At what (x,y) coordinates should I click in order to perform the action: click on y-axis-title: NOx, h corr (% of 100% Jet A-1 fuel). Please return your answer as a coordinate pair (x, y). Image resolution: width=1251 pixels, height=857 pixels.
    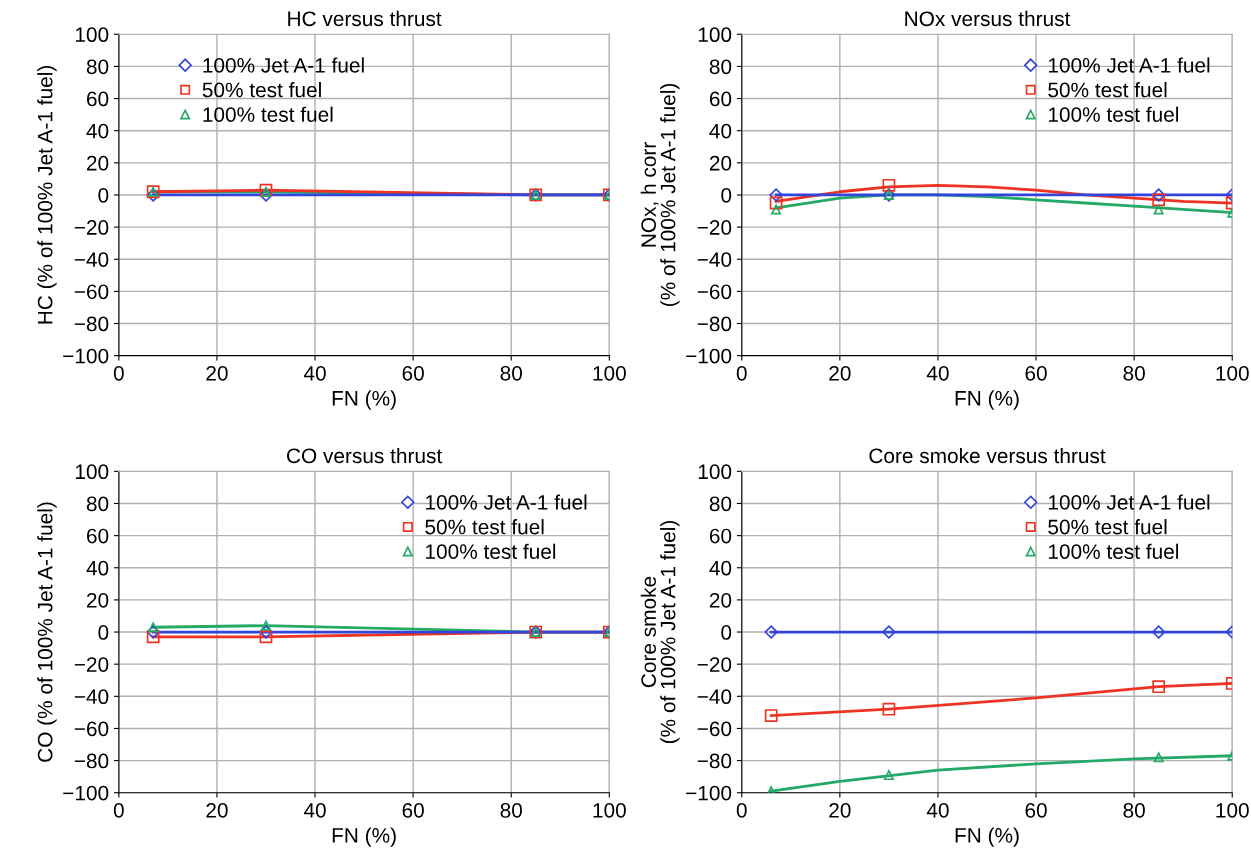
    Looking at the image, I should click on (660, 194).